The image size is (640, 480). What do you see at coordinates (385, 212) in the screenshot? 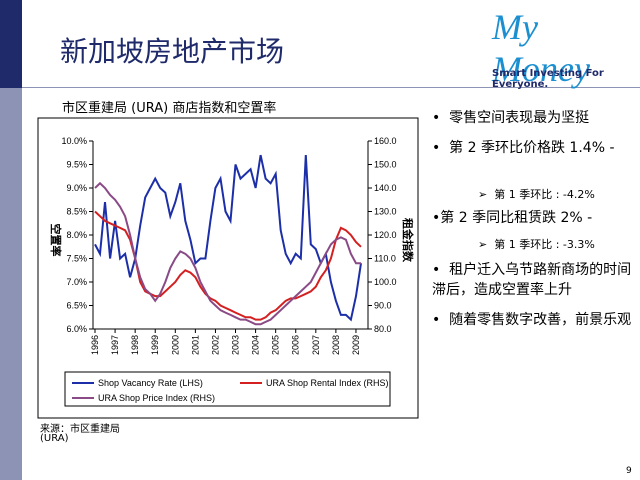
I see `y2-tick-label: 130.0` at bounding box center [385, 212].